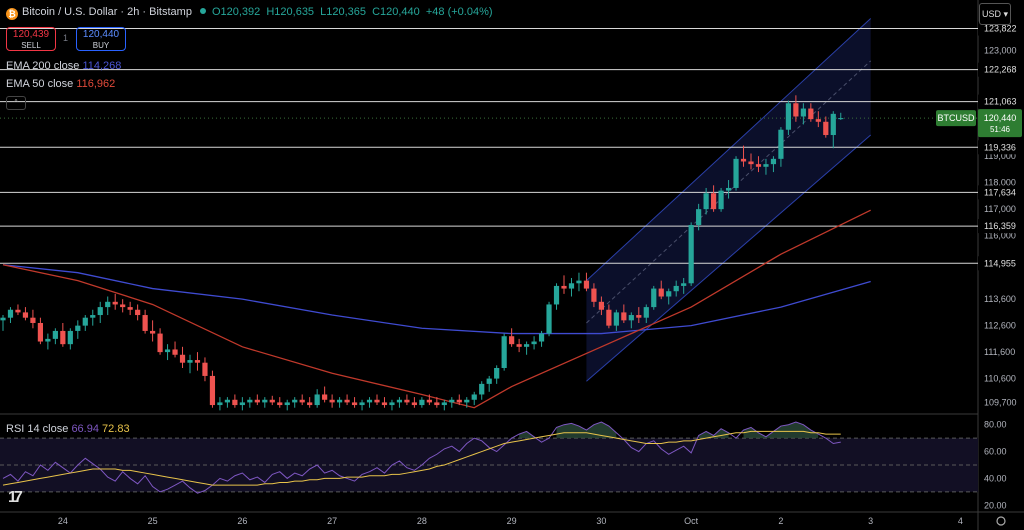 The height and width of the screenshot is (530, 1024). What do you see at coordinates (1000, 299) in the screenshot?
I see `price-tick-label: 113,600` at bounding box center [1000, 299].